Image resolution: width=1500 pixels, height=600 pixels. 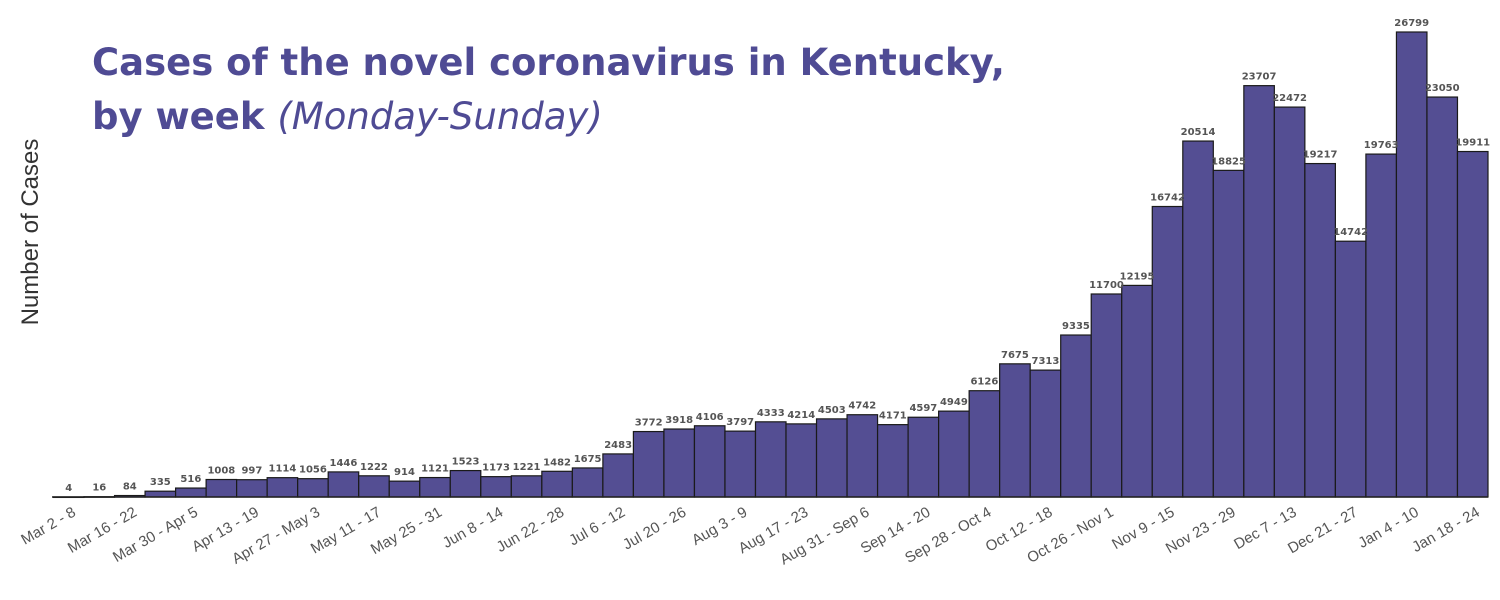 What do you see at coordinates (190, 479) in the screenshot?
I see `value-label: 516` at bounding box center [190, 479].